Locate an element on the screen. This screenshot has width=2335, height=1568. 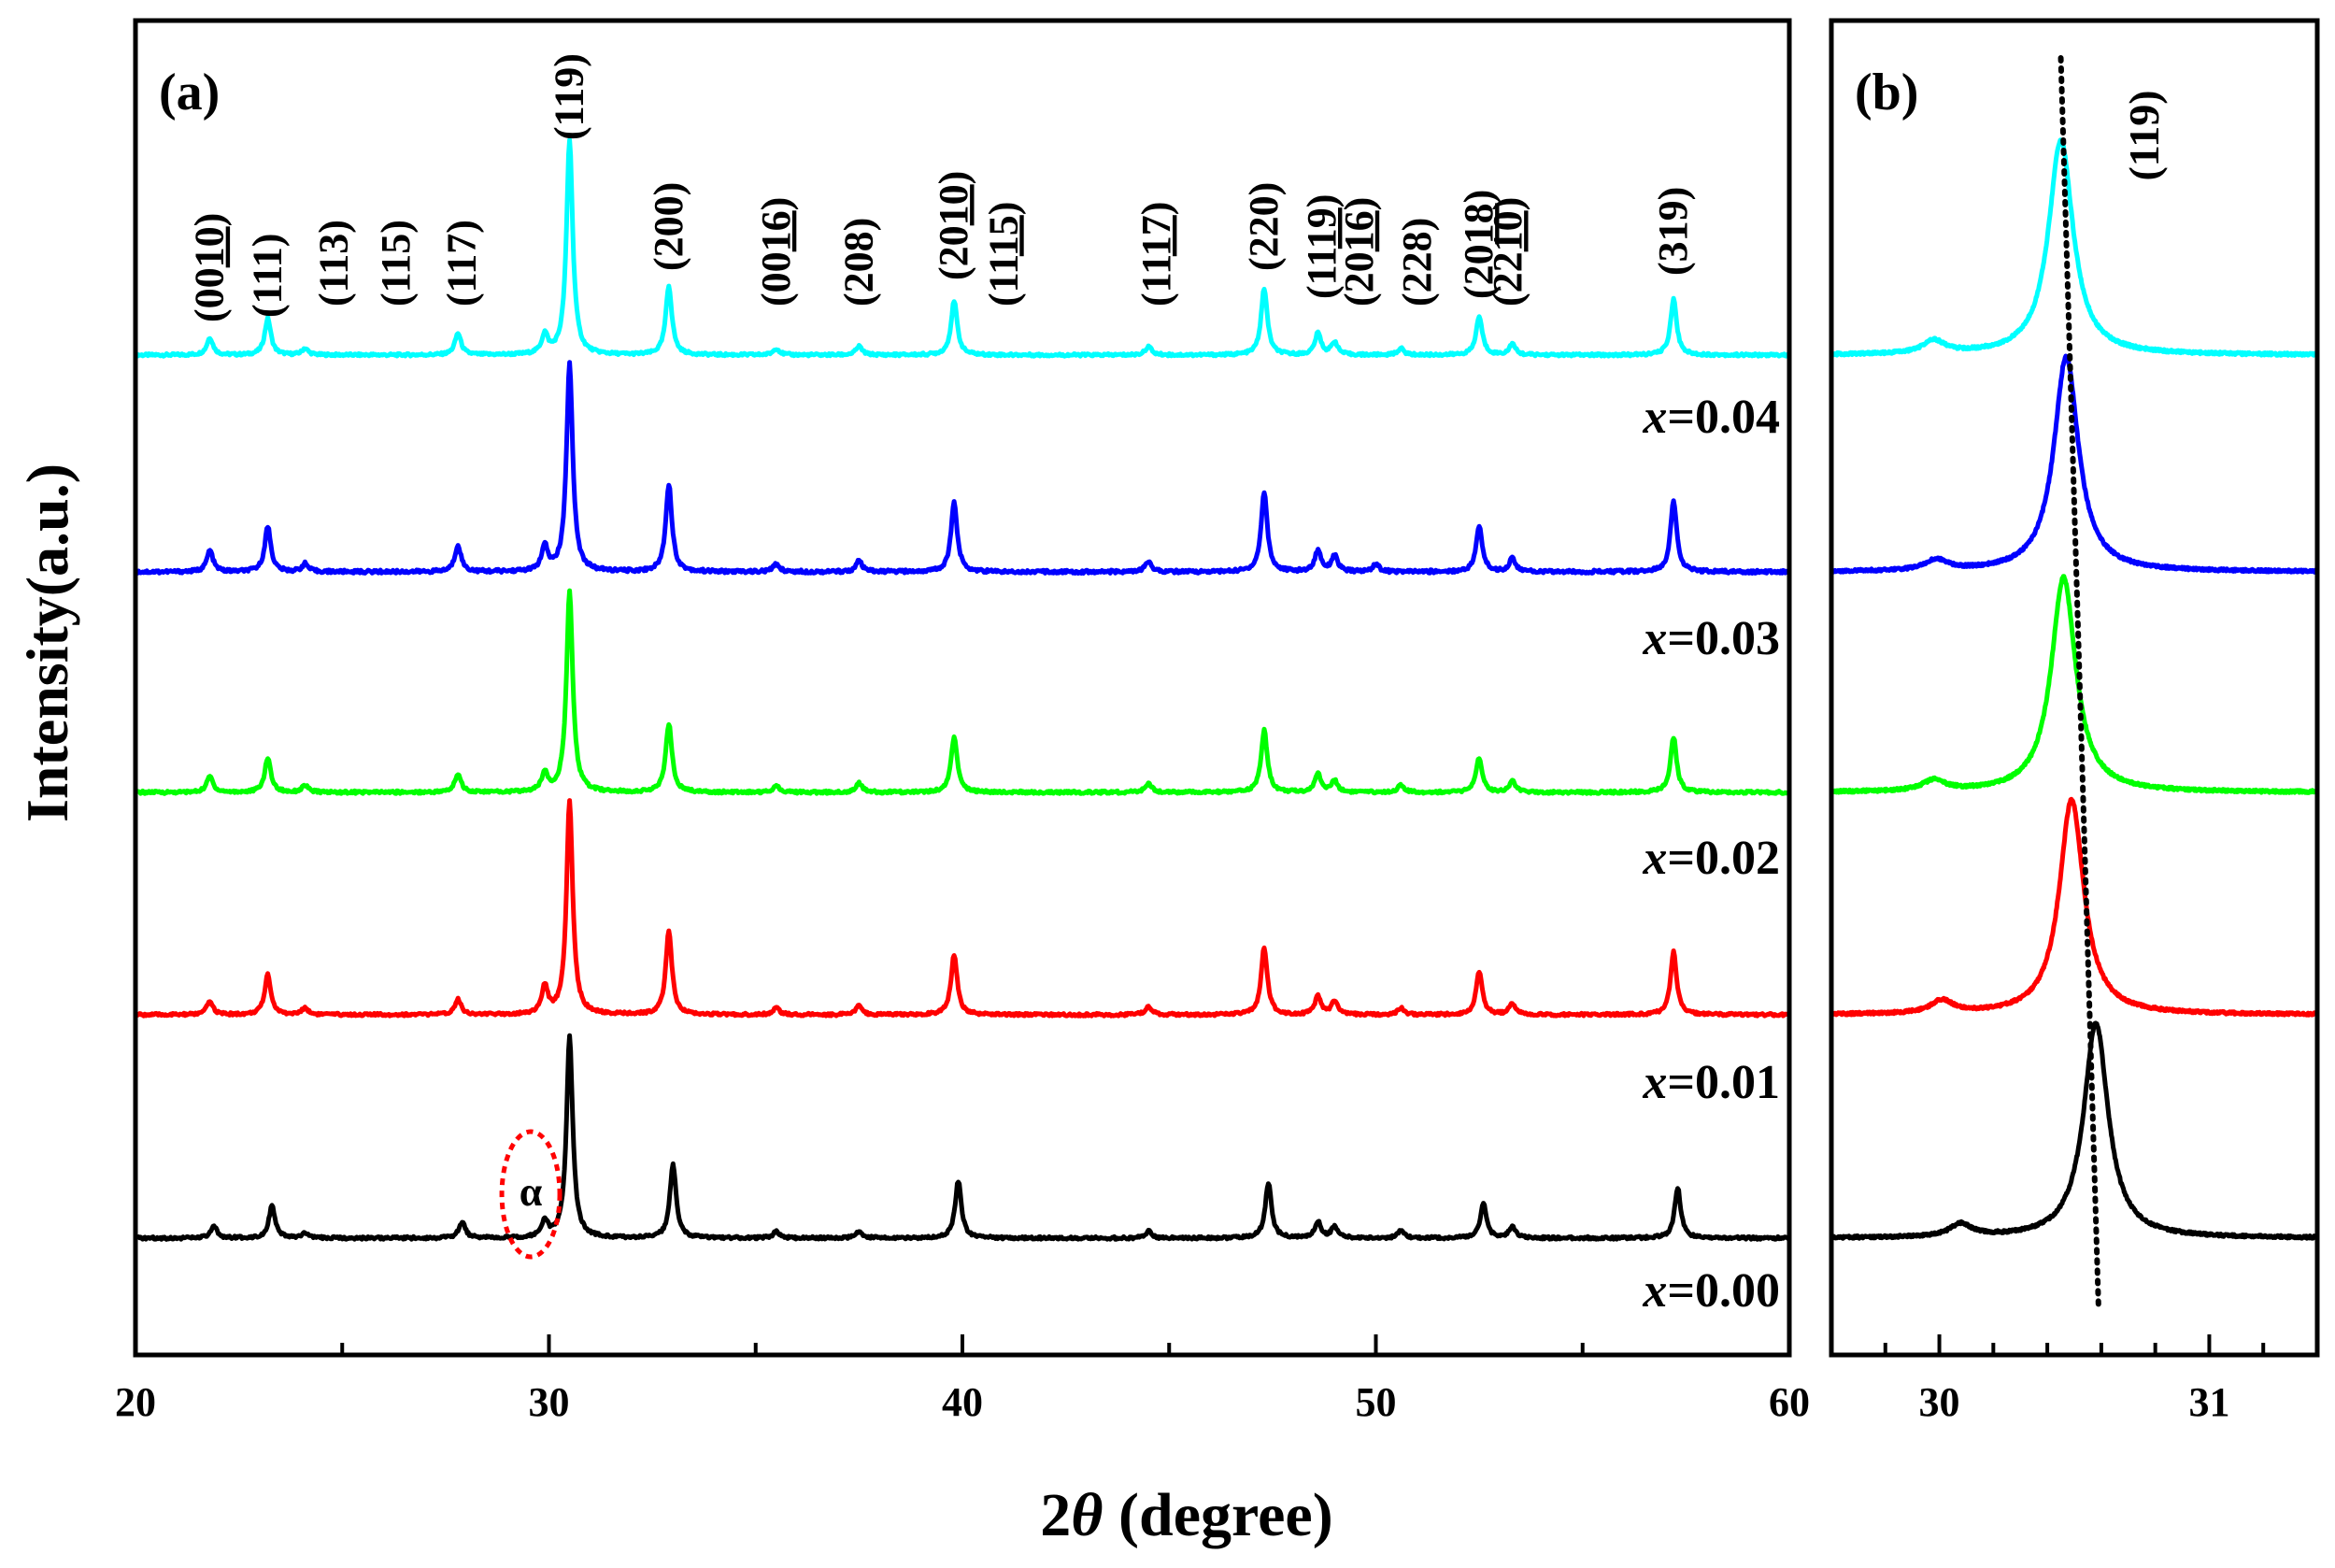
panel-a-label: (a) is located at coordinates (189, 93).